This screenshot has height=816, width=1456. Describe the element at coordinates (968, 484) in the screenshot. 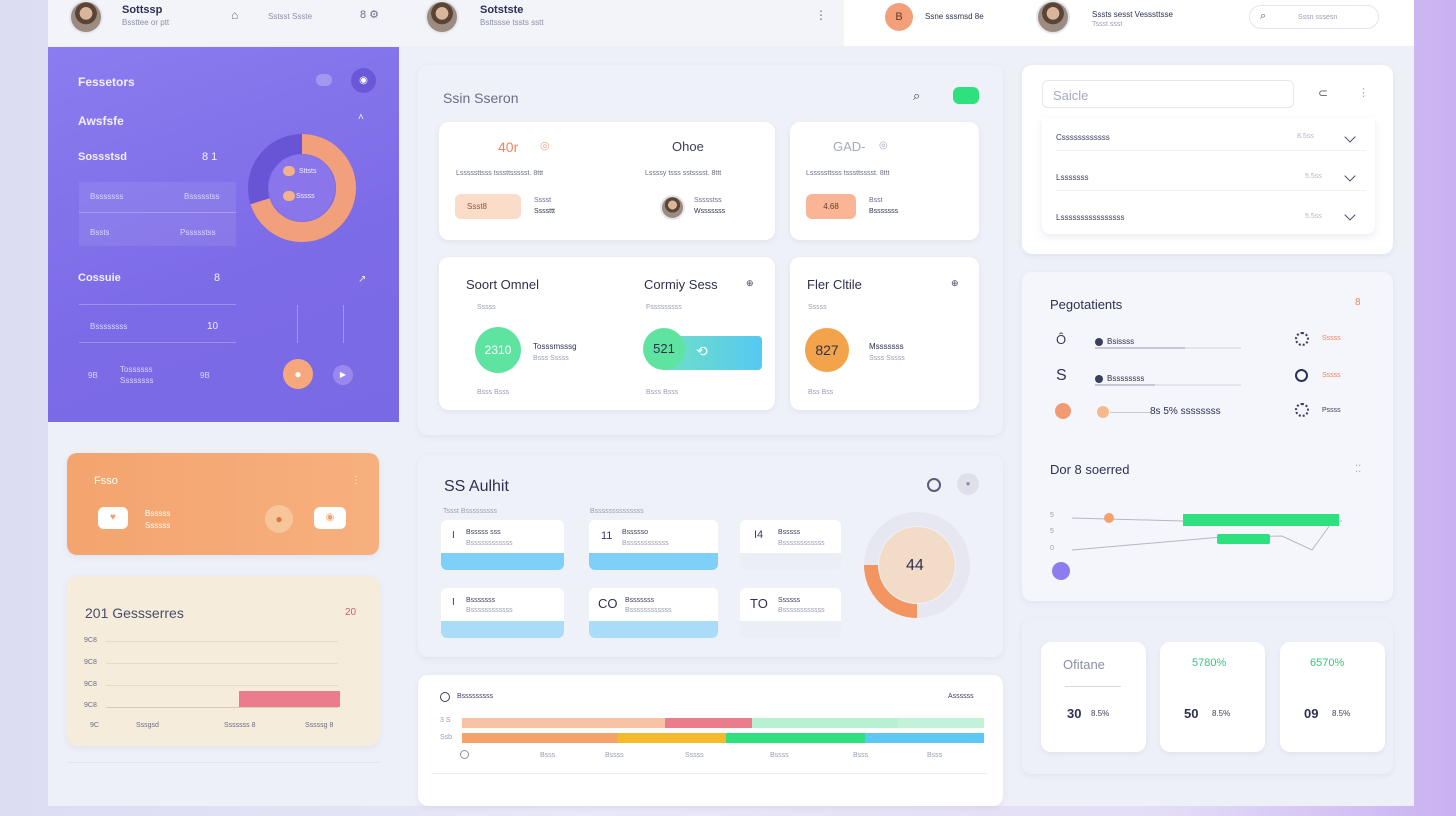

I see `settings-icon: ●` at that location.